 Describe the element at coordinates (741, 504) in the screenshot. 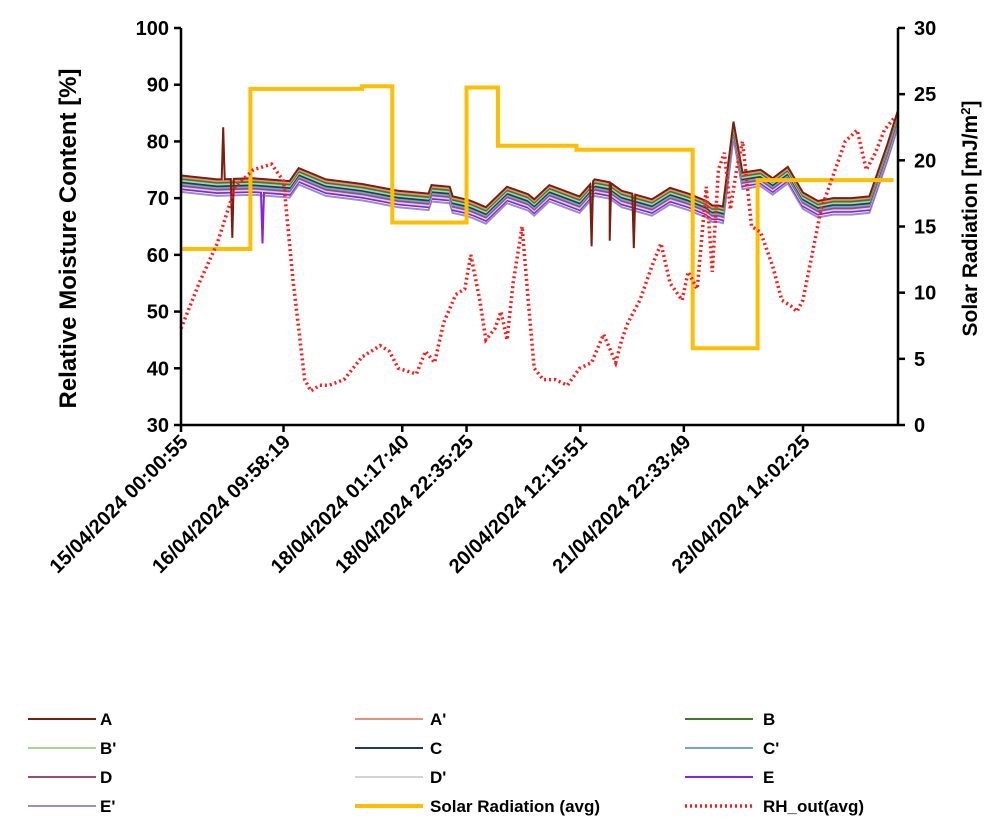

I see `x-tick-label: 23/04/2024 14:02:25` at that location.